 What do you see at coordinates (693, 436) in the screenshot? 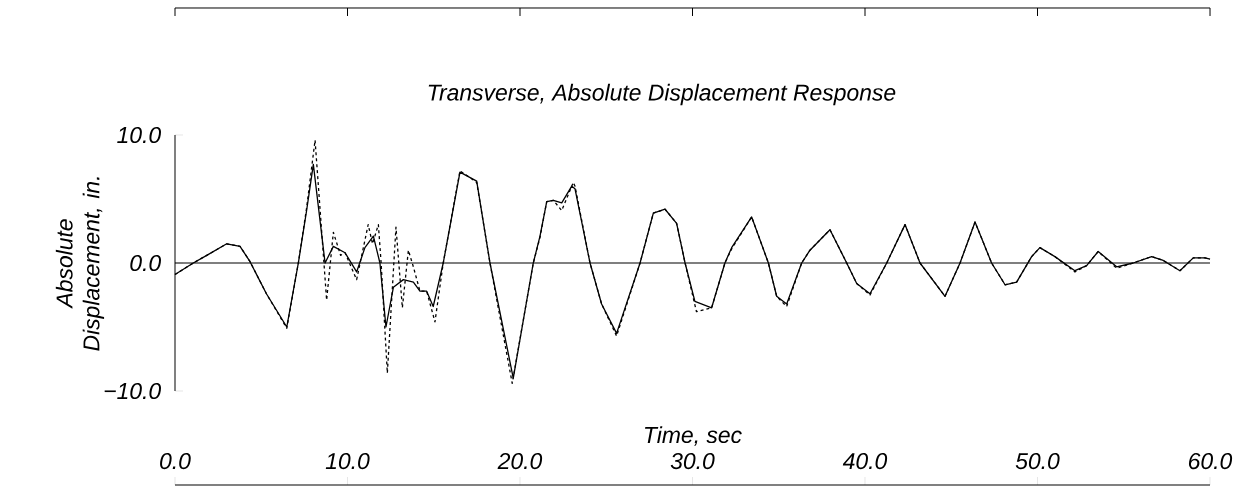
I see `x-axis-title: Time, sec` at bounding box center [693, 436].